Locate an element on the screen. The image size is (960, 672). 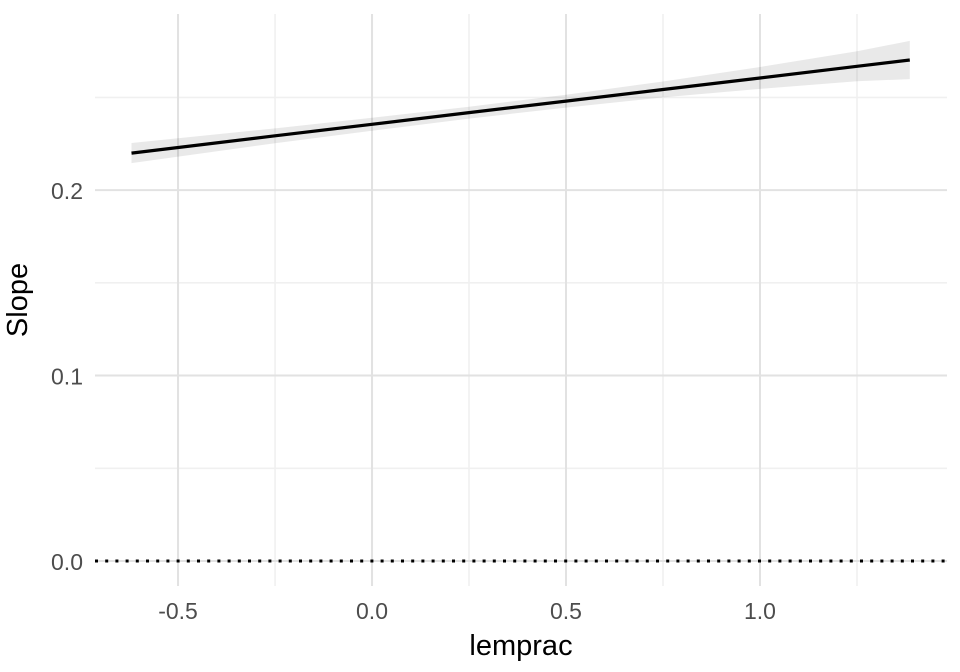
regression-line is located at coordinates (520, 106).